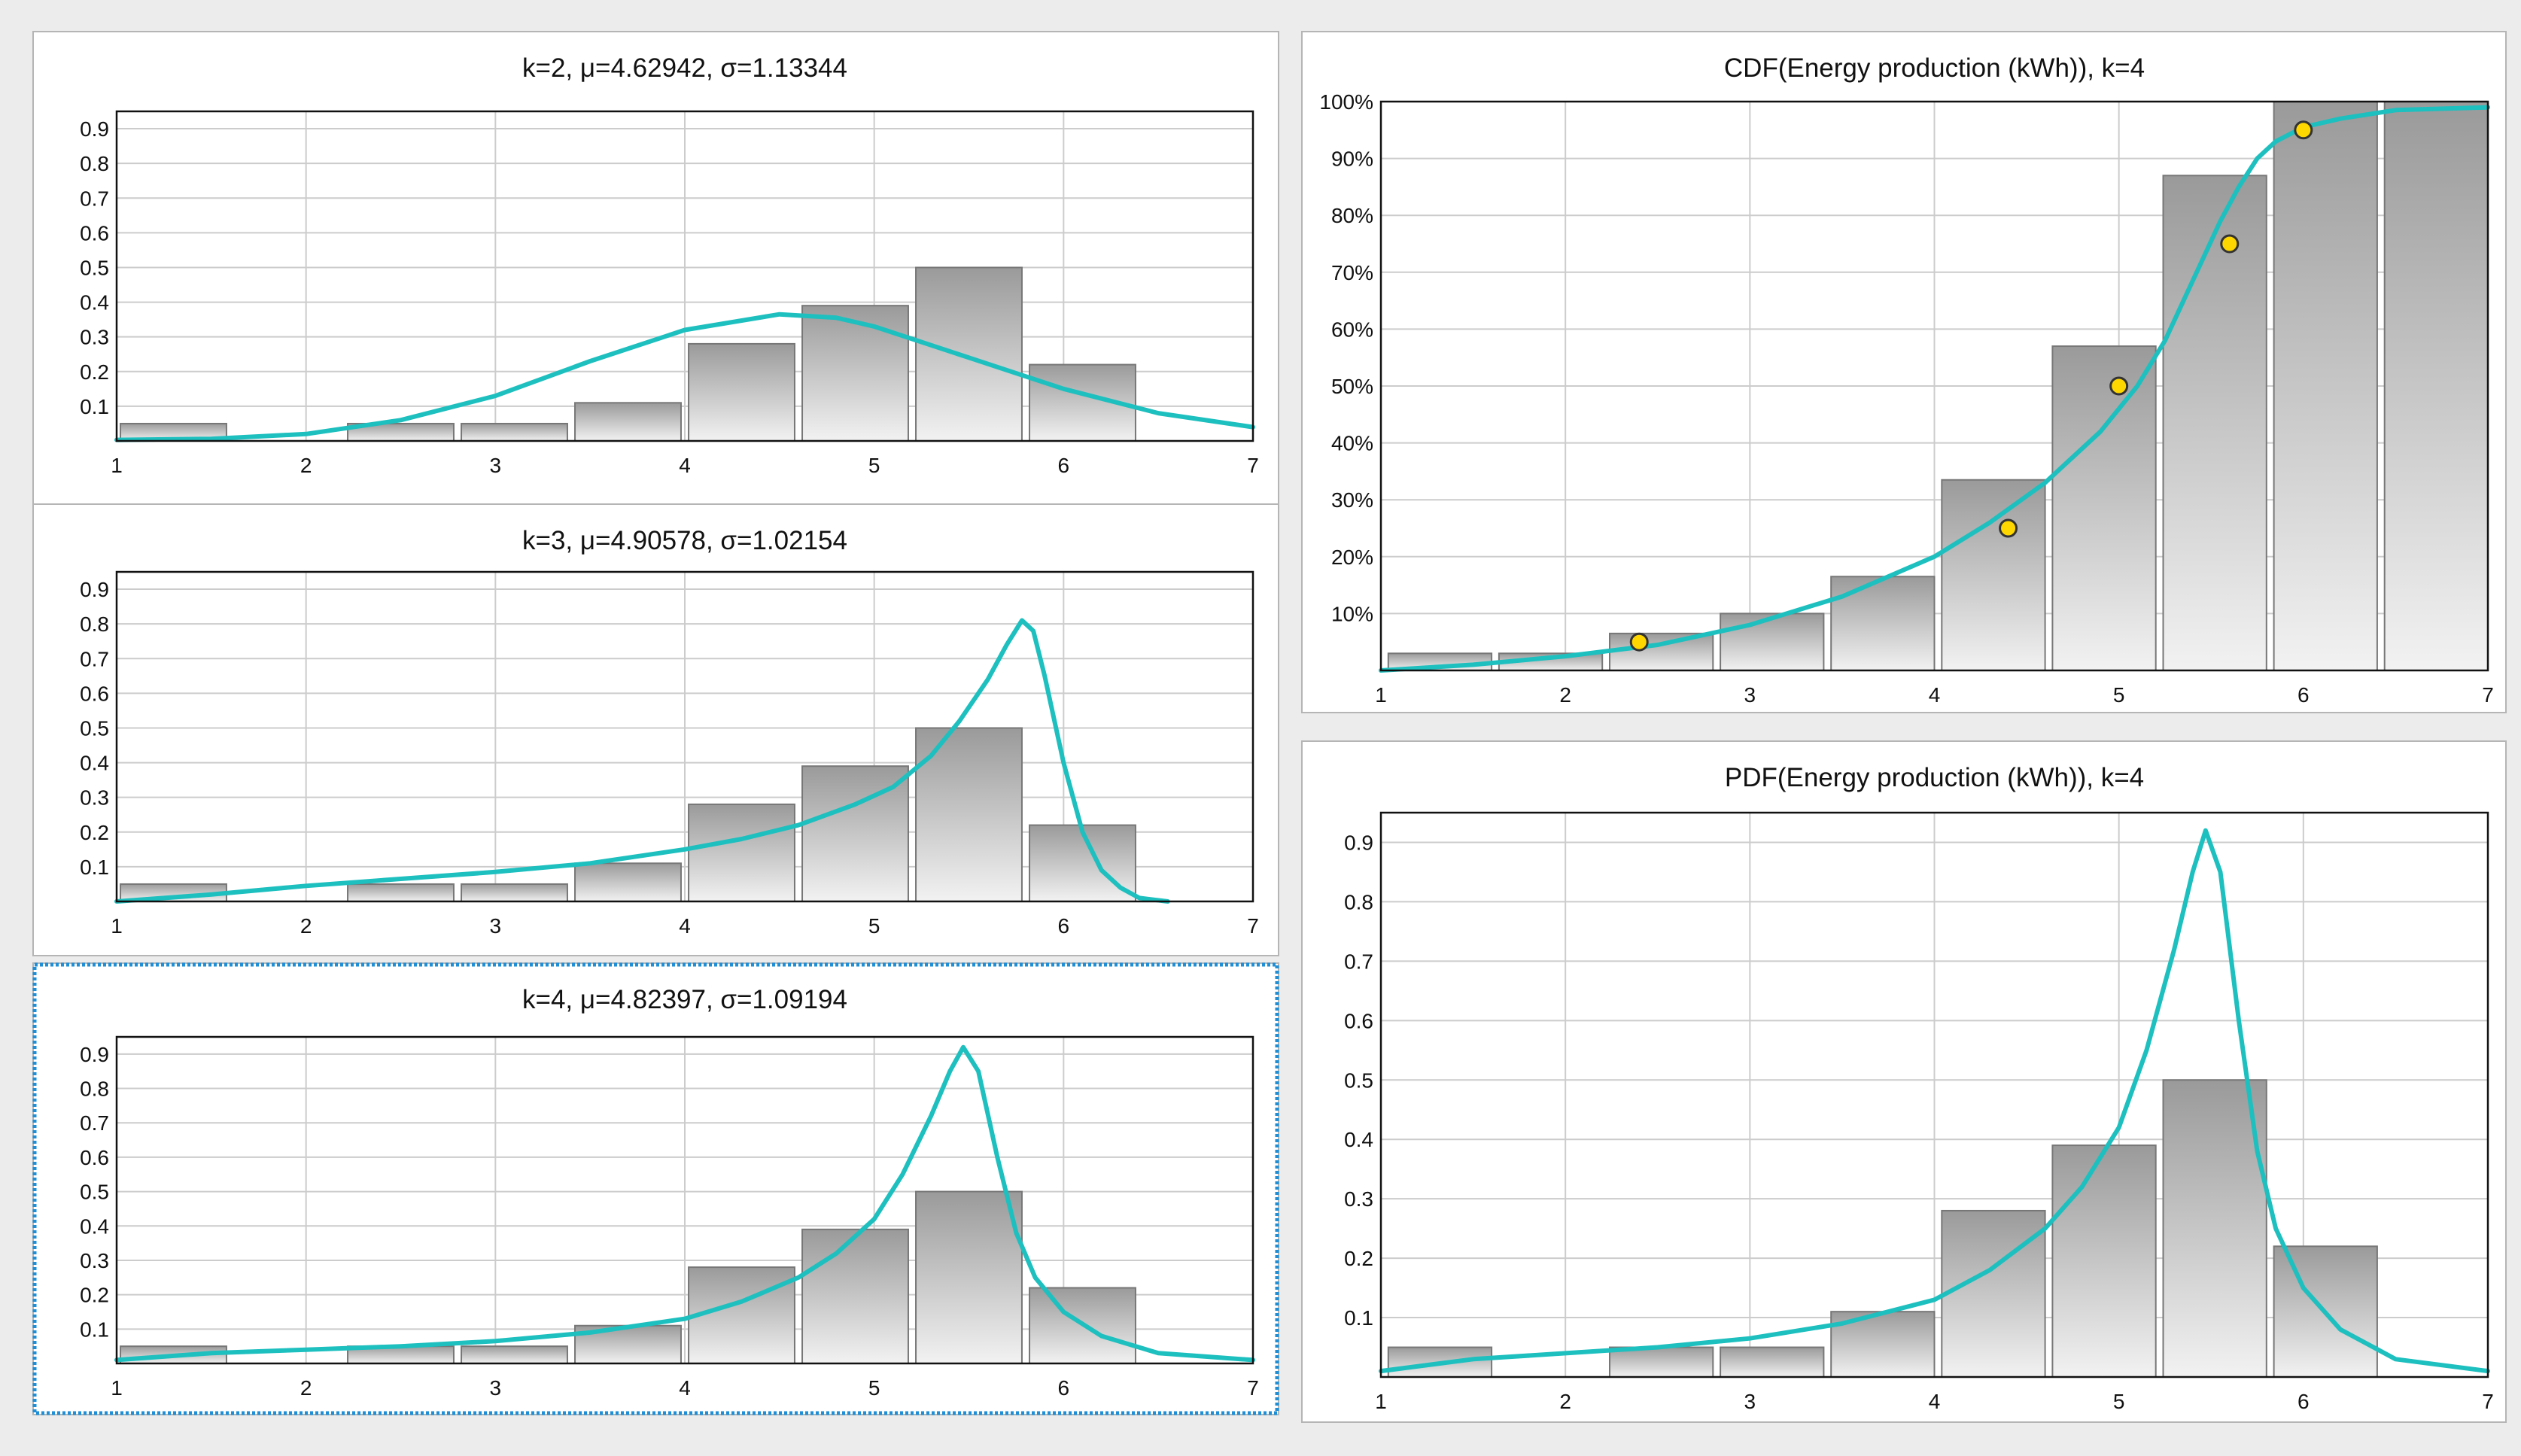  What do you see at coordinates (94, 372) in the screenshot?
I see `y-tick-label: 0.2` at bounding box center [94, 372].